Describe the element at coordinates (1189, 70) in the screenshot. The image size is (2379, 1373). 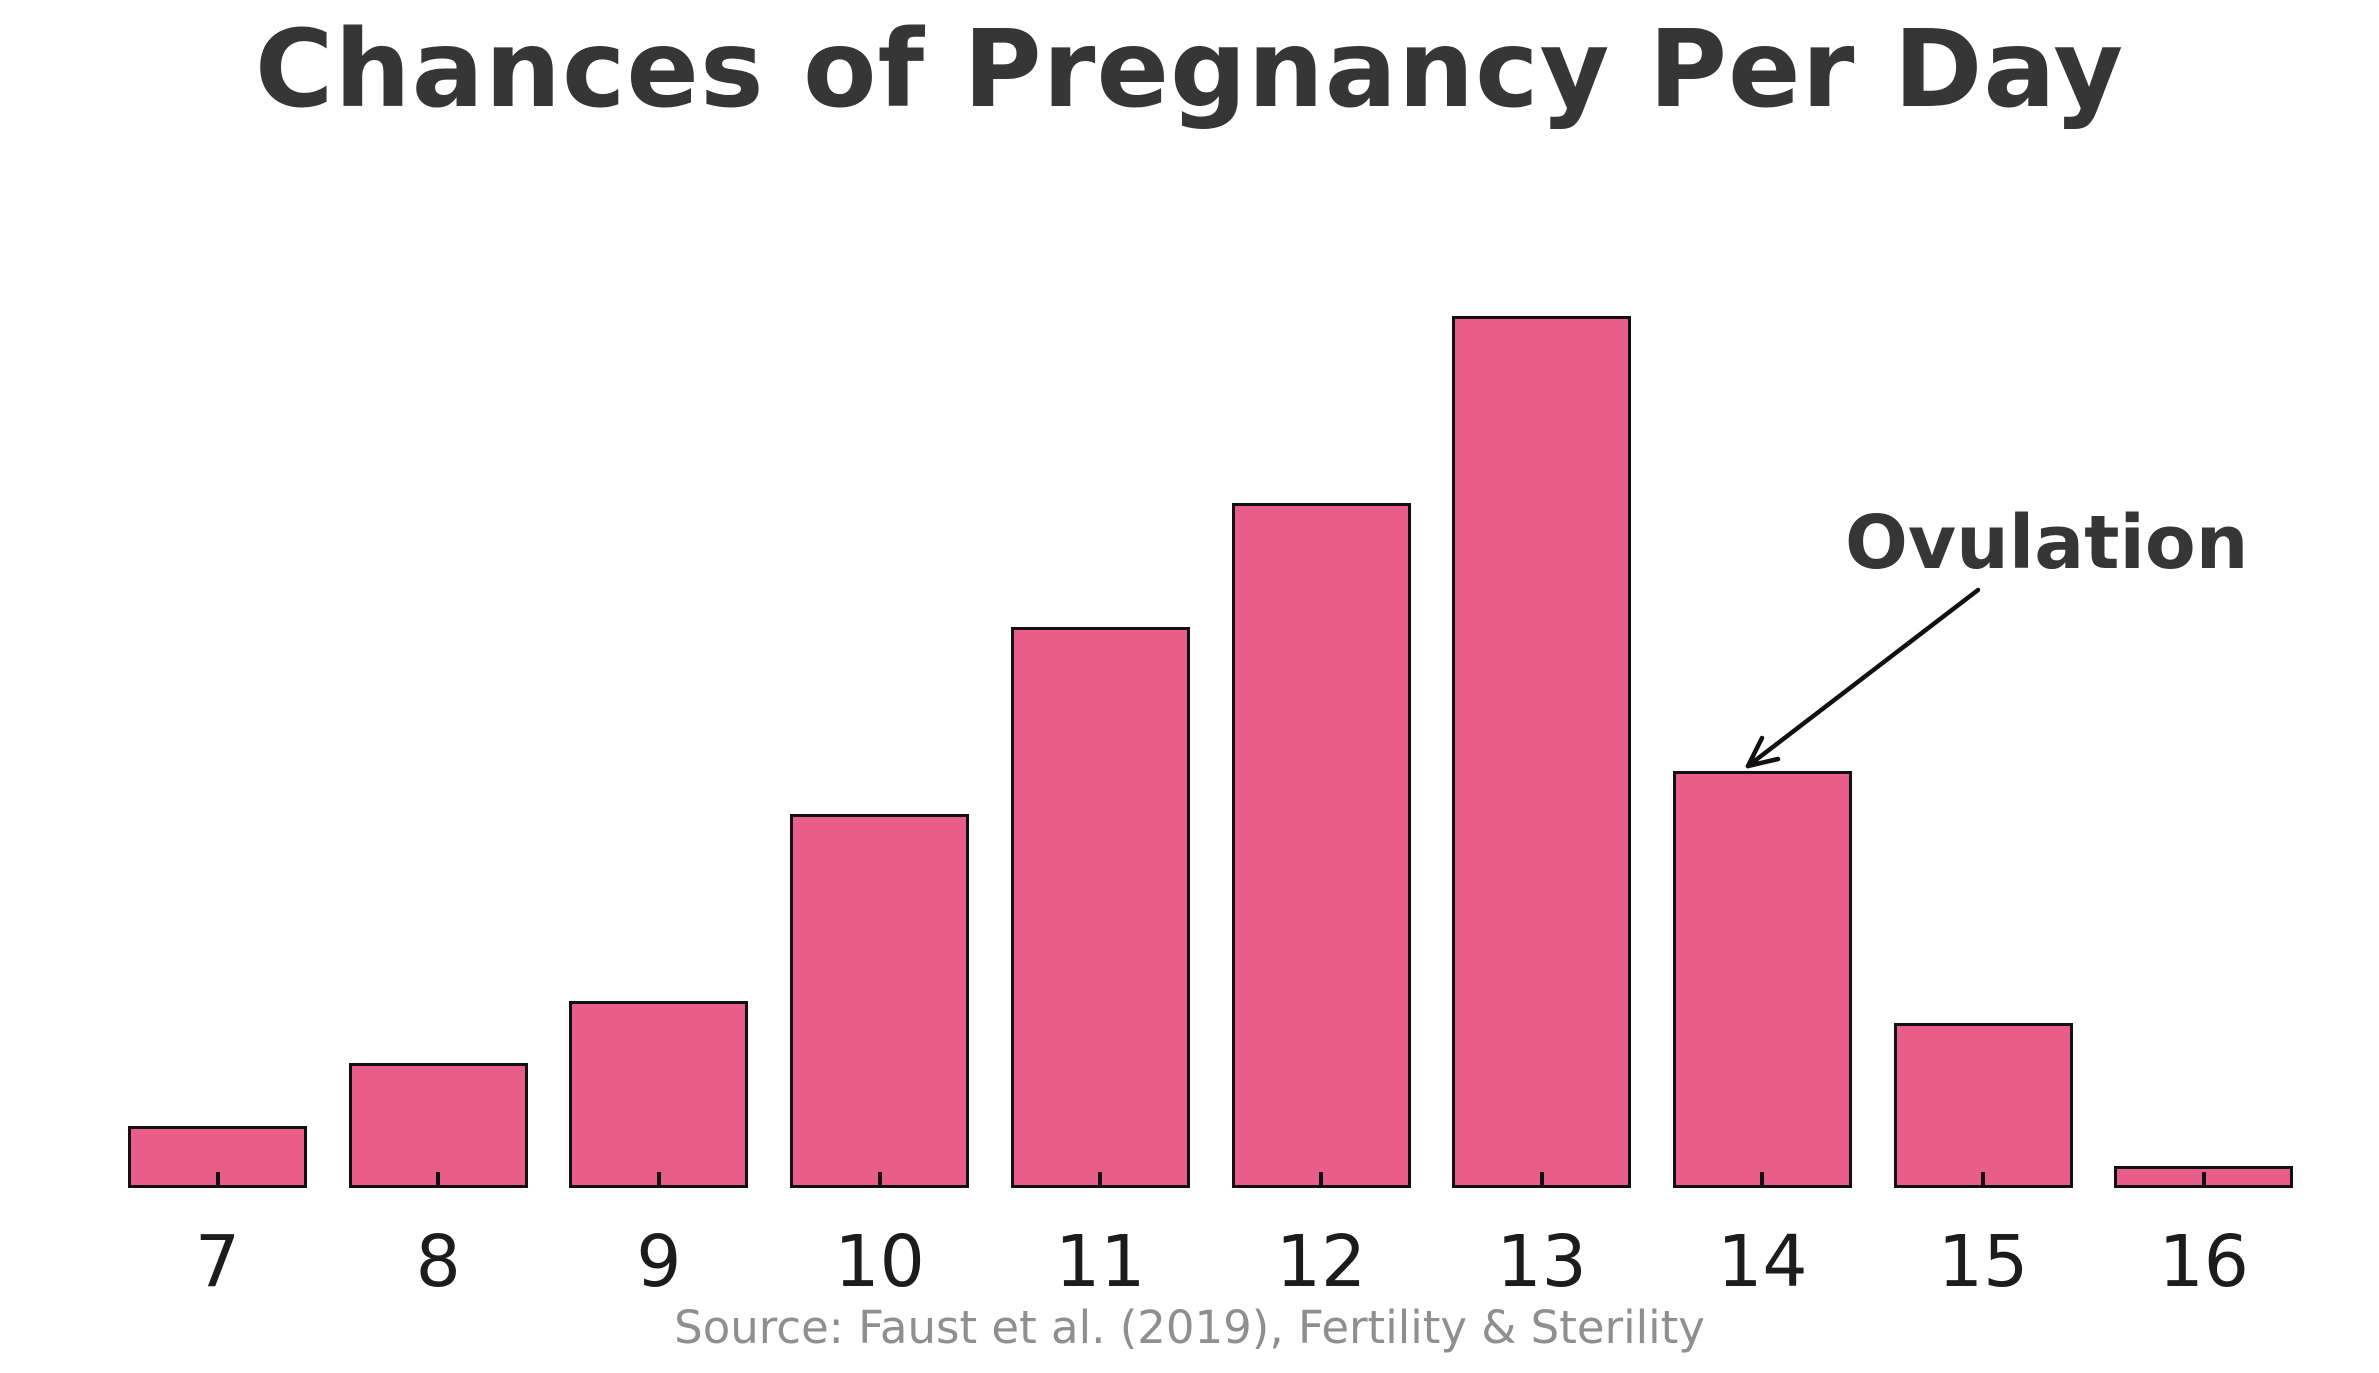
I see `chart-title: Chances of Pregnancy Per Day` at that location.